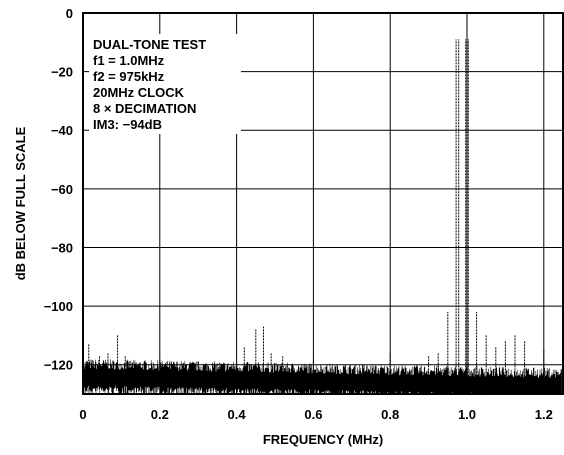 The image size is (564, 455). I want to click on annotation-line: 8 × DECIMATION, so click(144, 108).